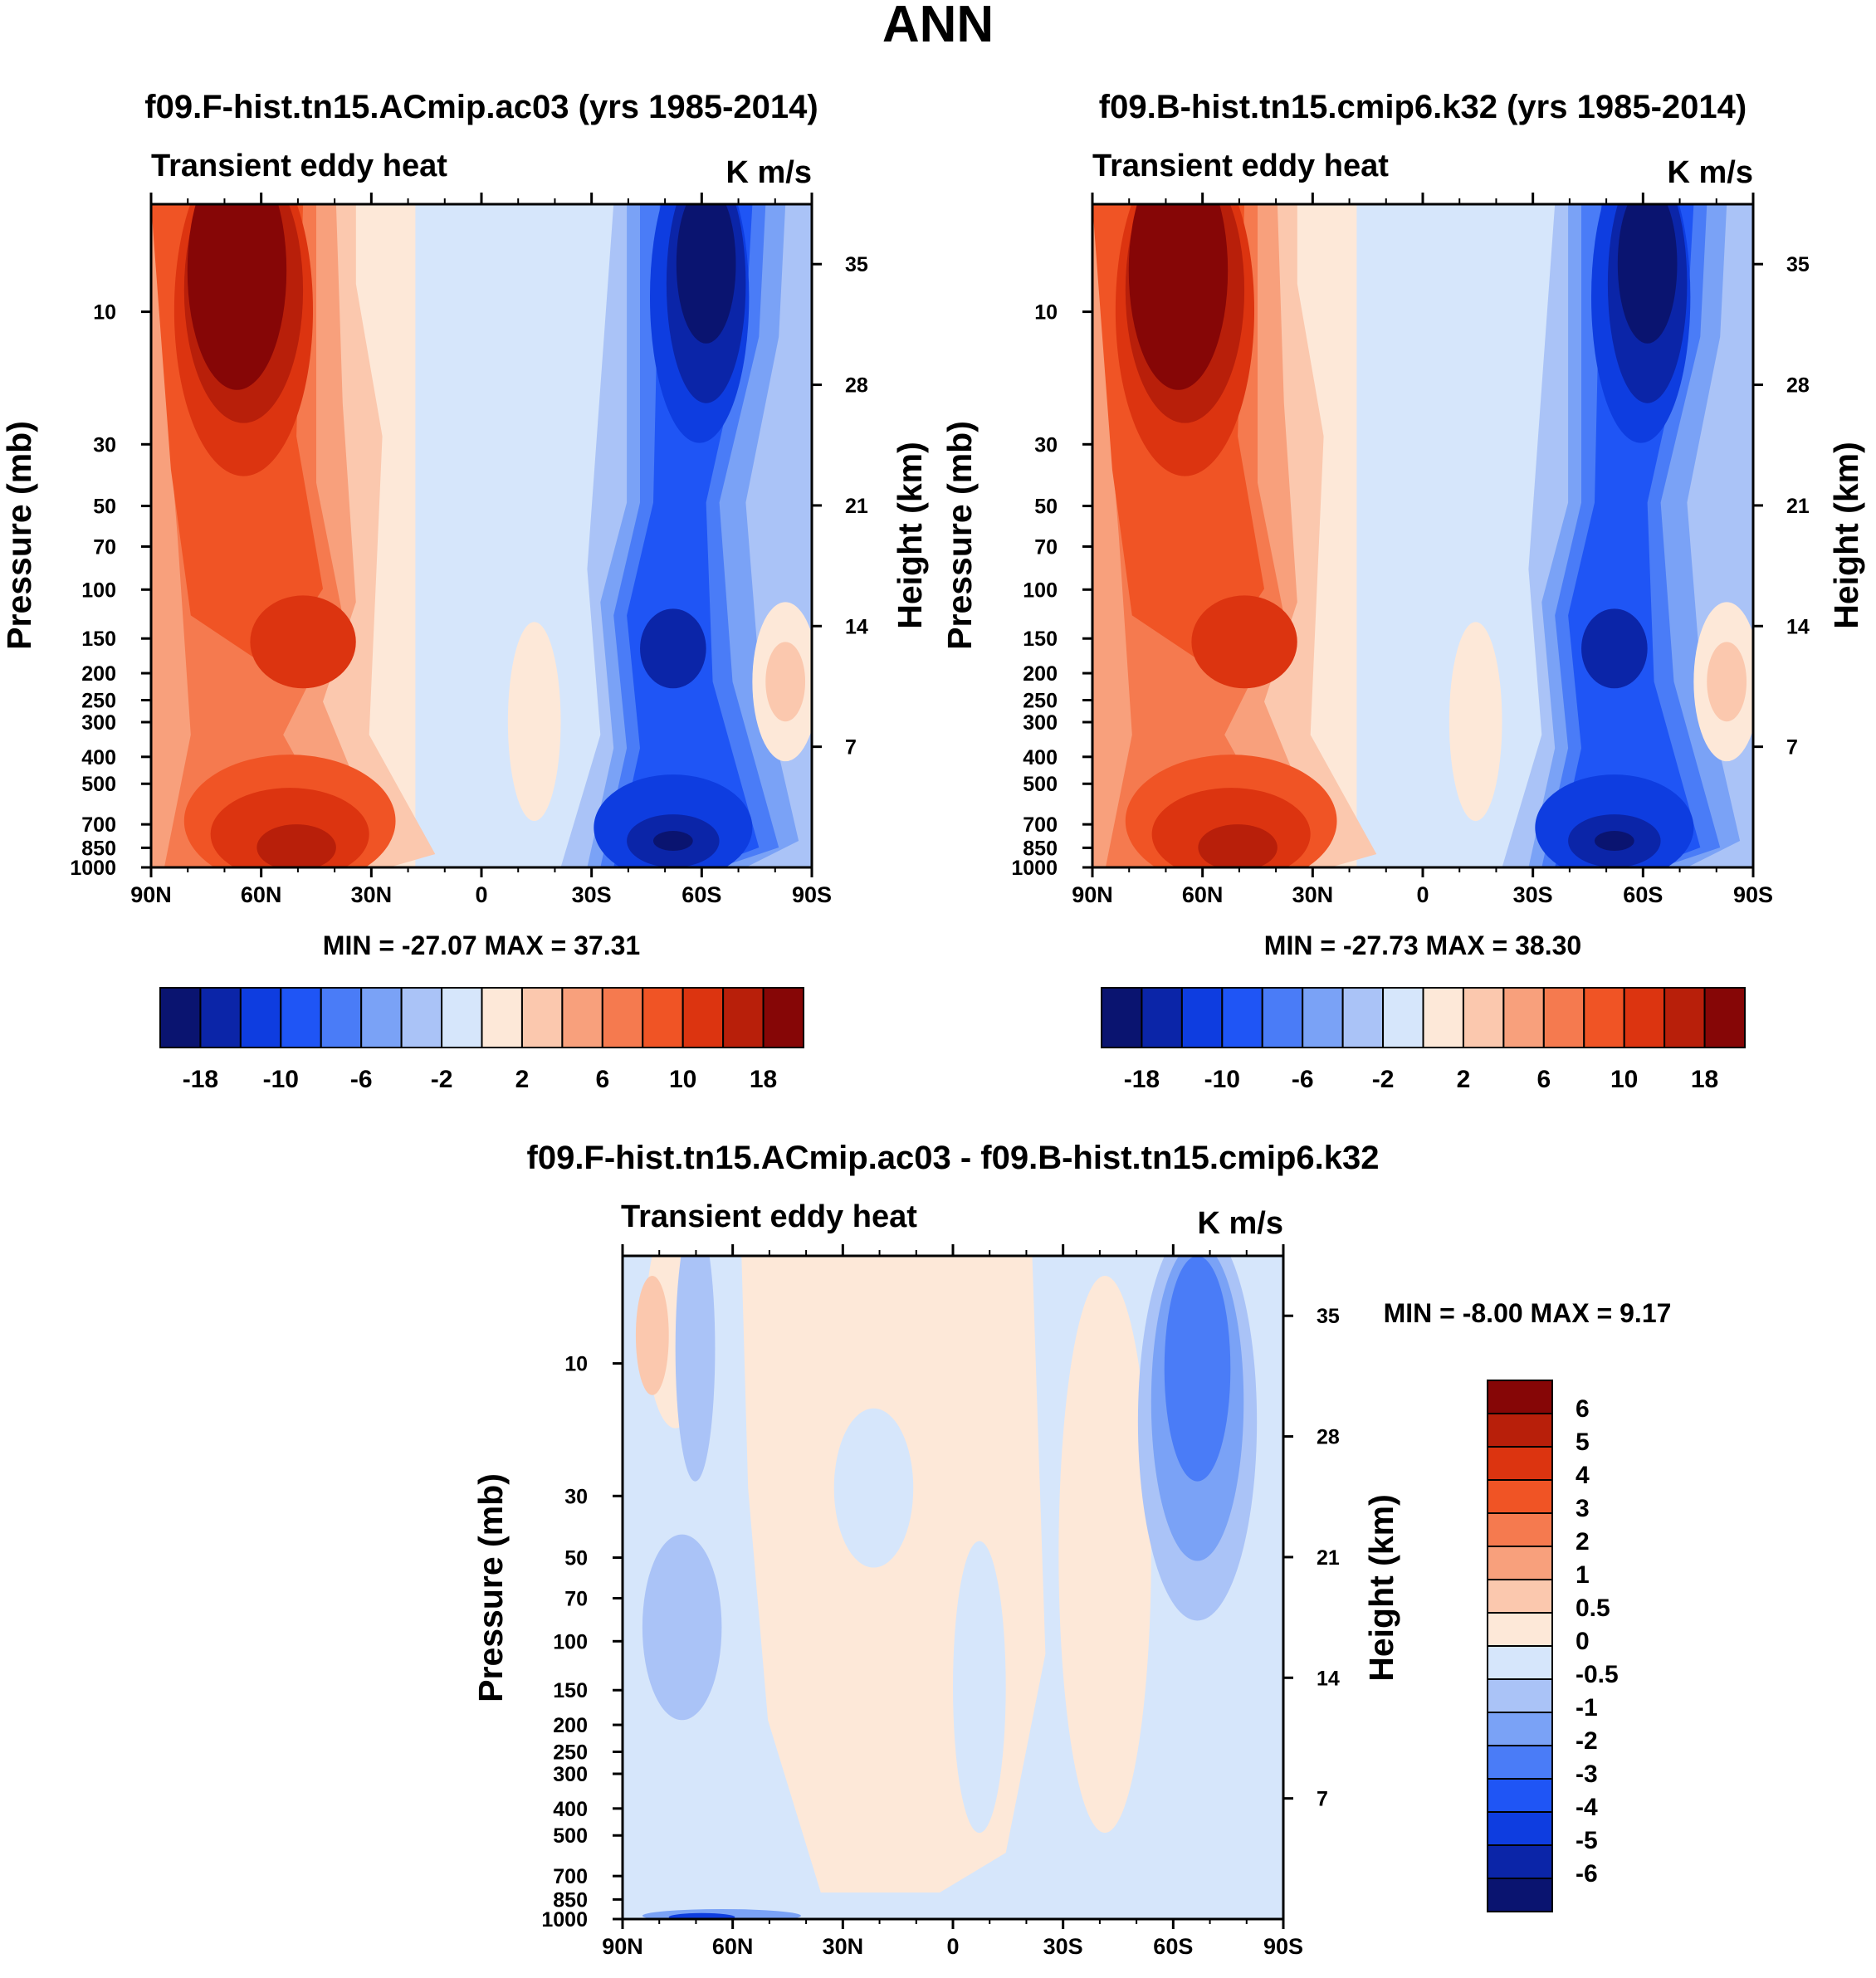 This screenshot has height=1978, width=1876. Describe the element at coordinates (682, 1628) in the screenshot. I see `diff-cool-nh-trop` at that location.